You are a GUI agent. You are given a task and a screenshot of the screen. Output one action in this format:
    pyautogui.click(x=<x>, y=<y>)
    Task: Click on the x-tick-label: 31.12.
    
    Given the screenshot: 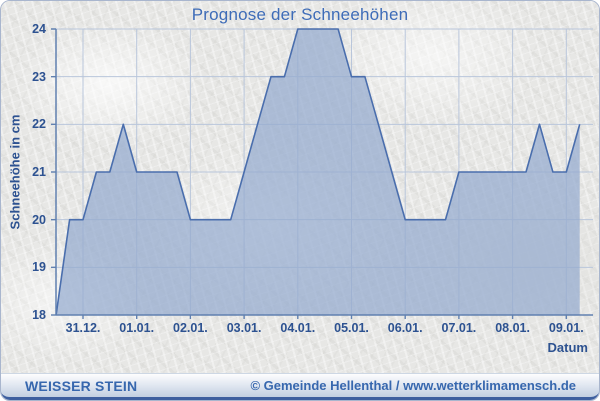 What is the action you would take?
    pyautogui.click(x=83, y=328)
    